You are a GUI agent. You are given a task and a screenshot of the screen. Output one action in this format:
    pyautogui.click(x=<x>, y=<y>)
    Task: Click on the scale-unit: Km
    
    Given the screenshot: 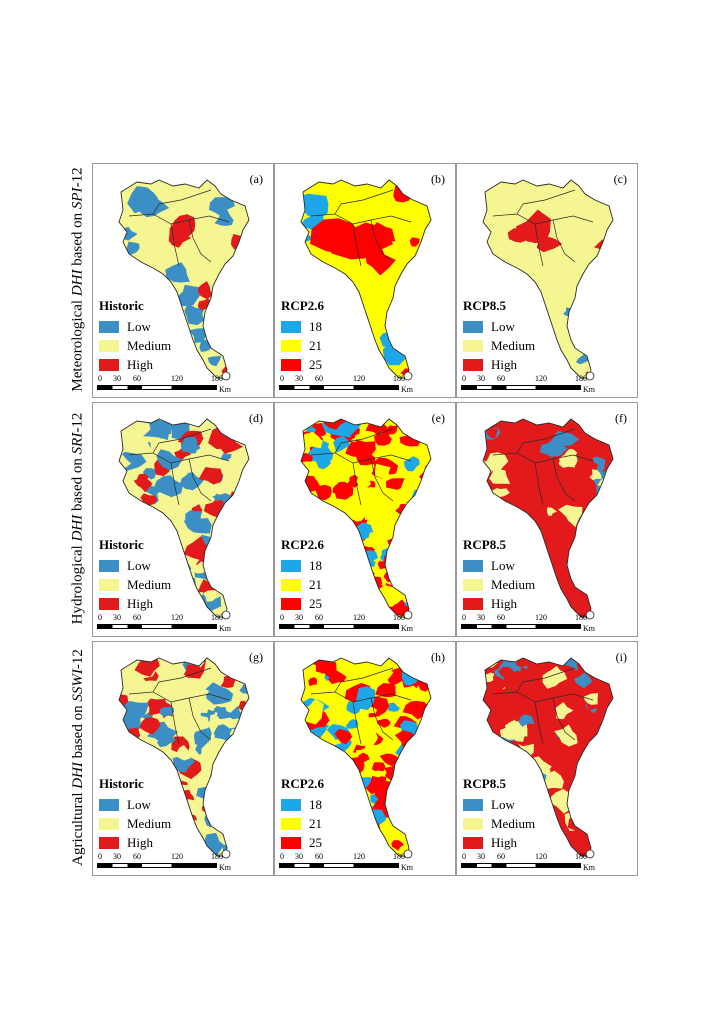 What is the action you would take?
    pyautogui.click(x=407, y=389)
    